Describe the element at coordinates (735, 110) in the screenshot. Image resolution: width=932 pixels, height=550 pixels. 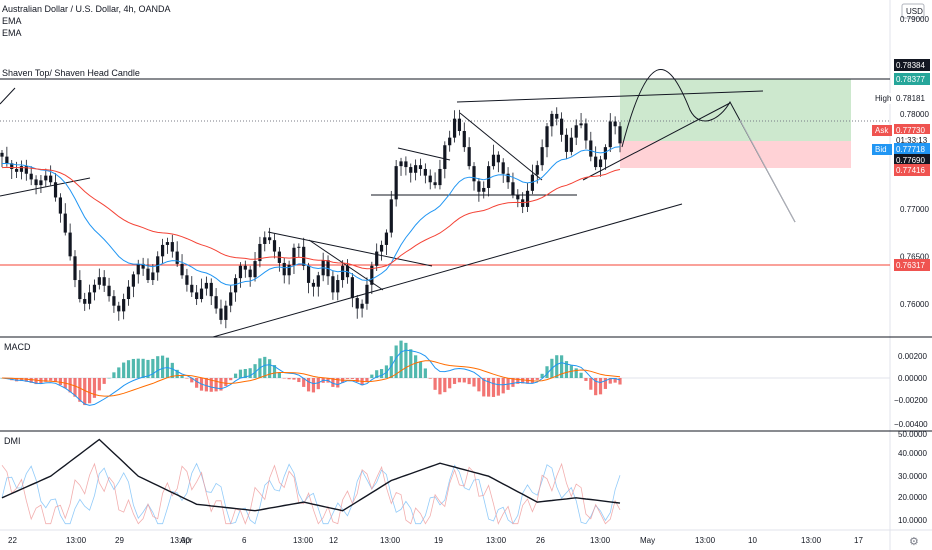
I see `target-zone` at that location.